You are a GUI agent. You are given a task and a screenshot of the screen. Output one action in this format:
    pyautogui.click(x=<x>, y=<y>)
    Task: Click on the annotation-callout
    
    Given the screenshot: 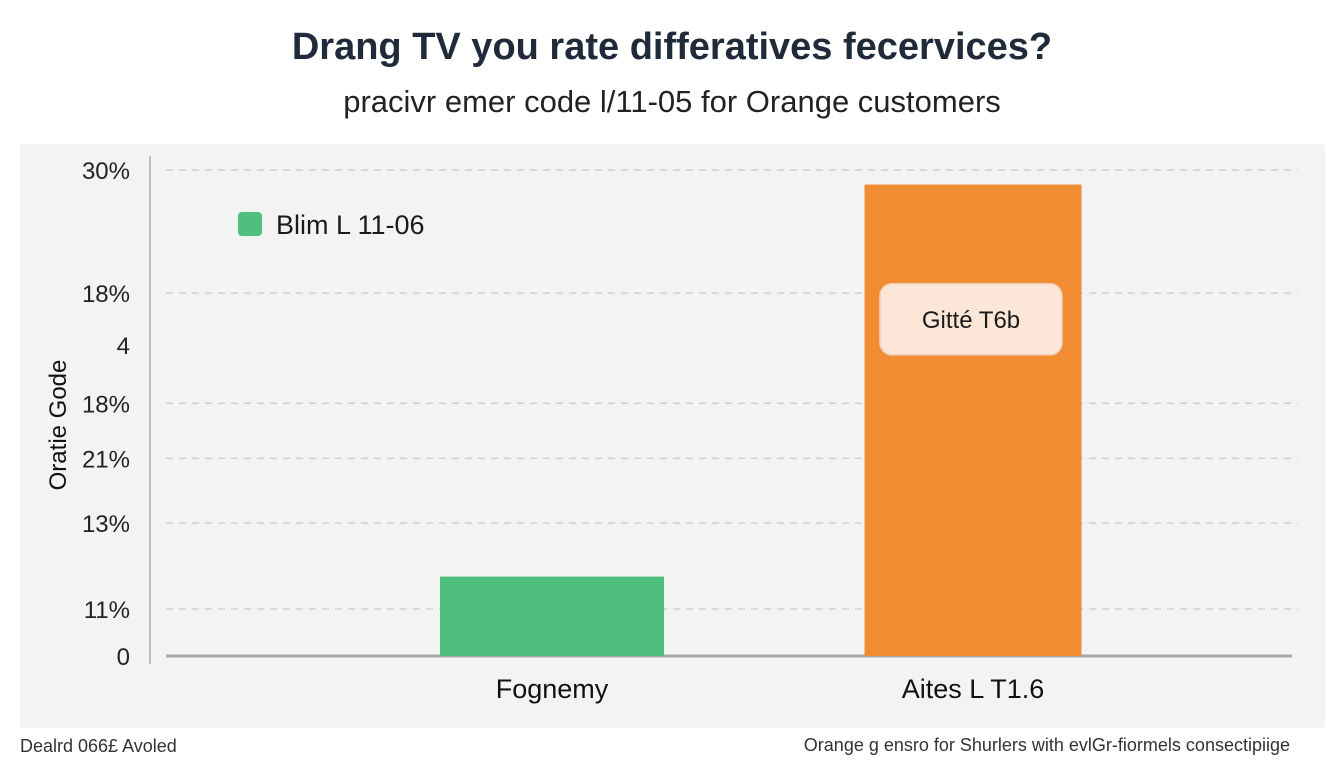 What is the action you would take?
    pyautogui.click(x=971, y=319)
    